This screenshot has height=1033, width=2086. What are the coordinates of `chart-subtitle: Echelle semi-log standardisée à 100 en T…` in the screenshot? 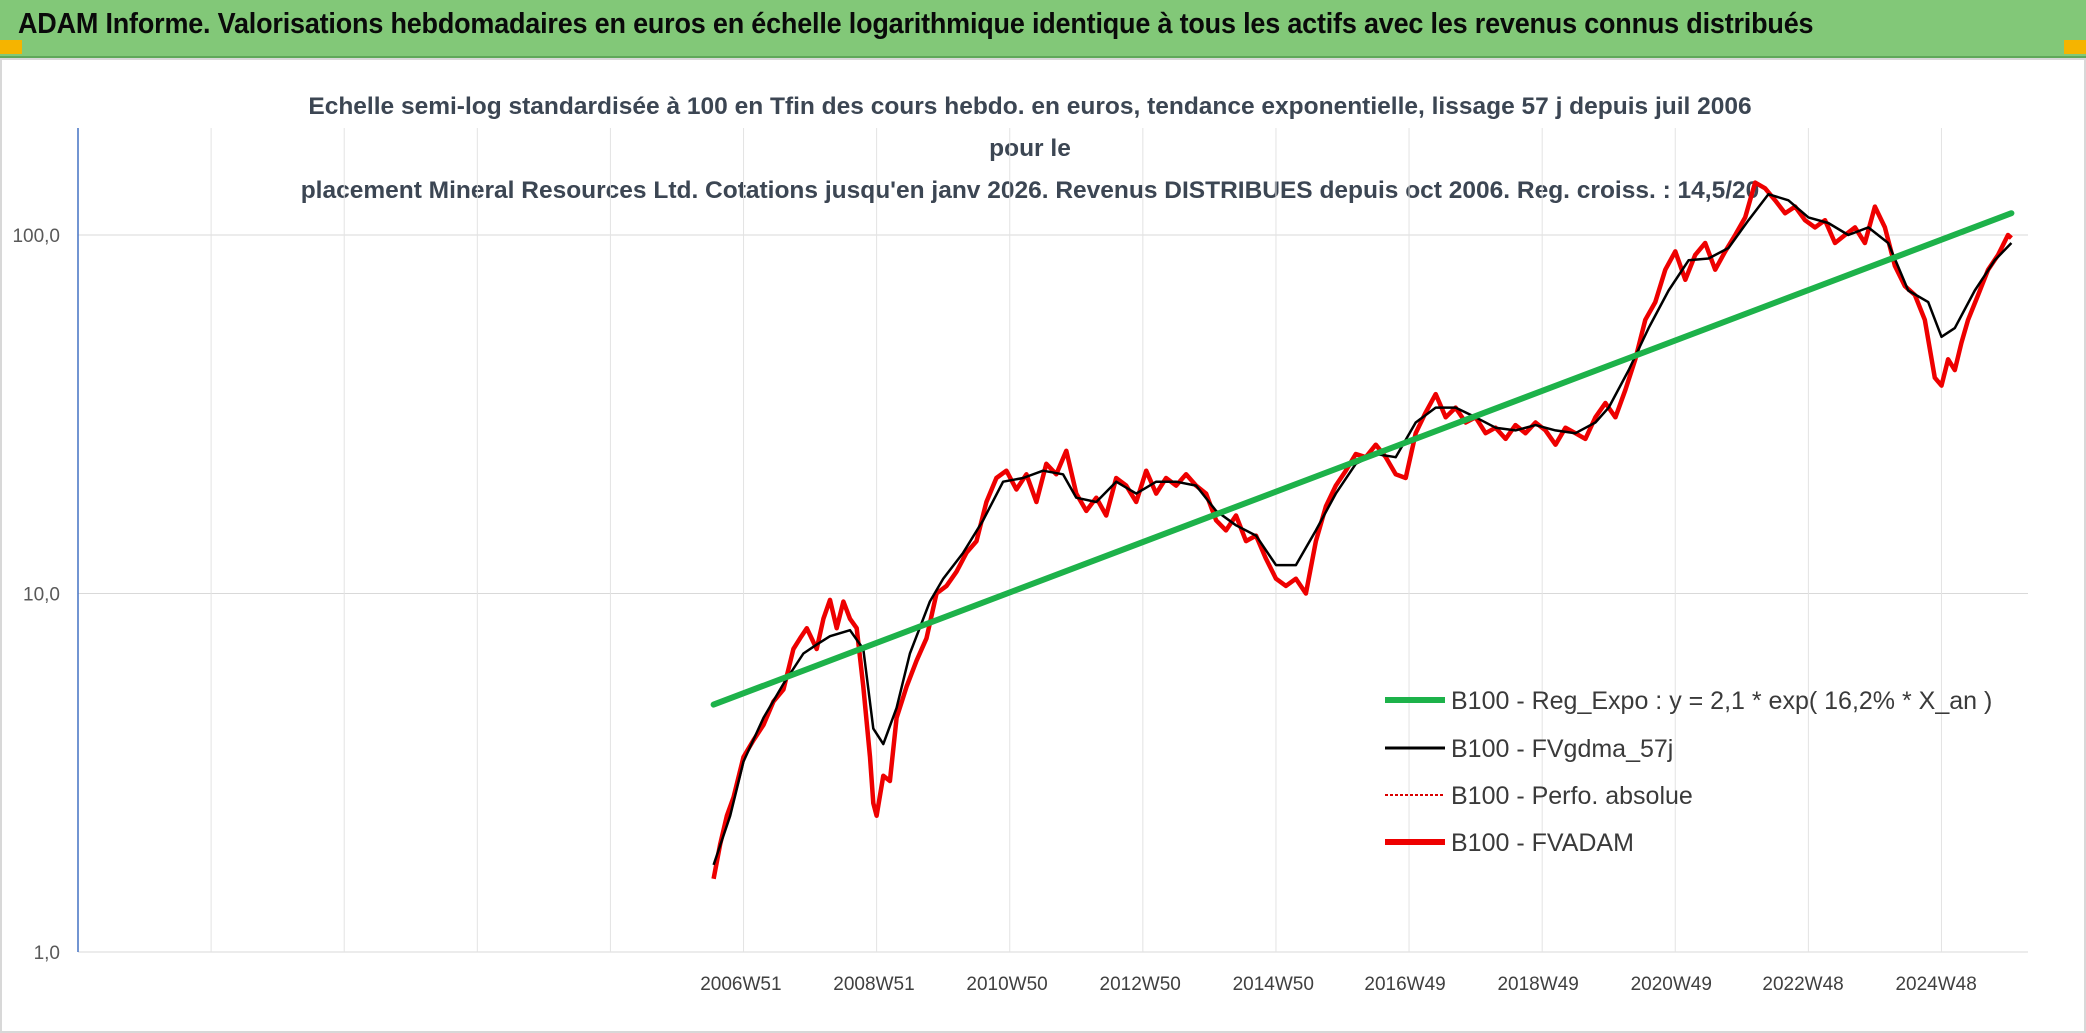 It's located at (1030, 149).